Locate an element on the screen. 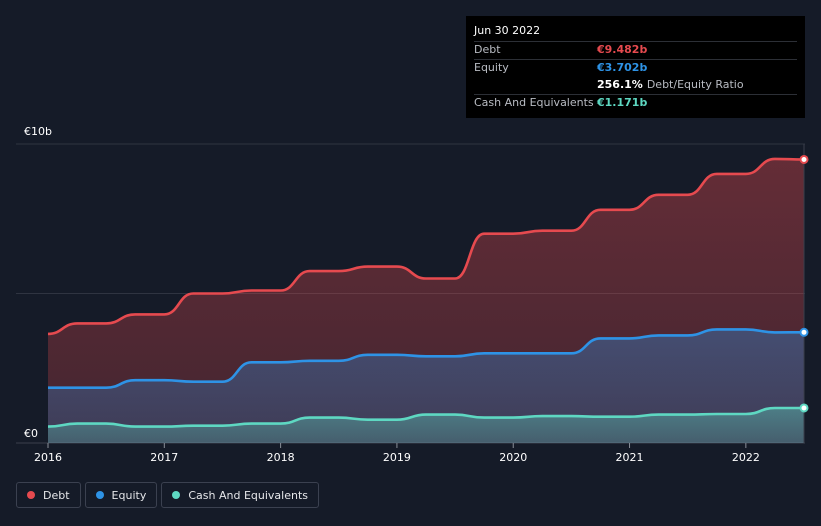 Image resolution: width=821 pixels, height=526 pixels. x-tick-label-2017: 2017 is located at coordinates (164, 457).